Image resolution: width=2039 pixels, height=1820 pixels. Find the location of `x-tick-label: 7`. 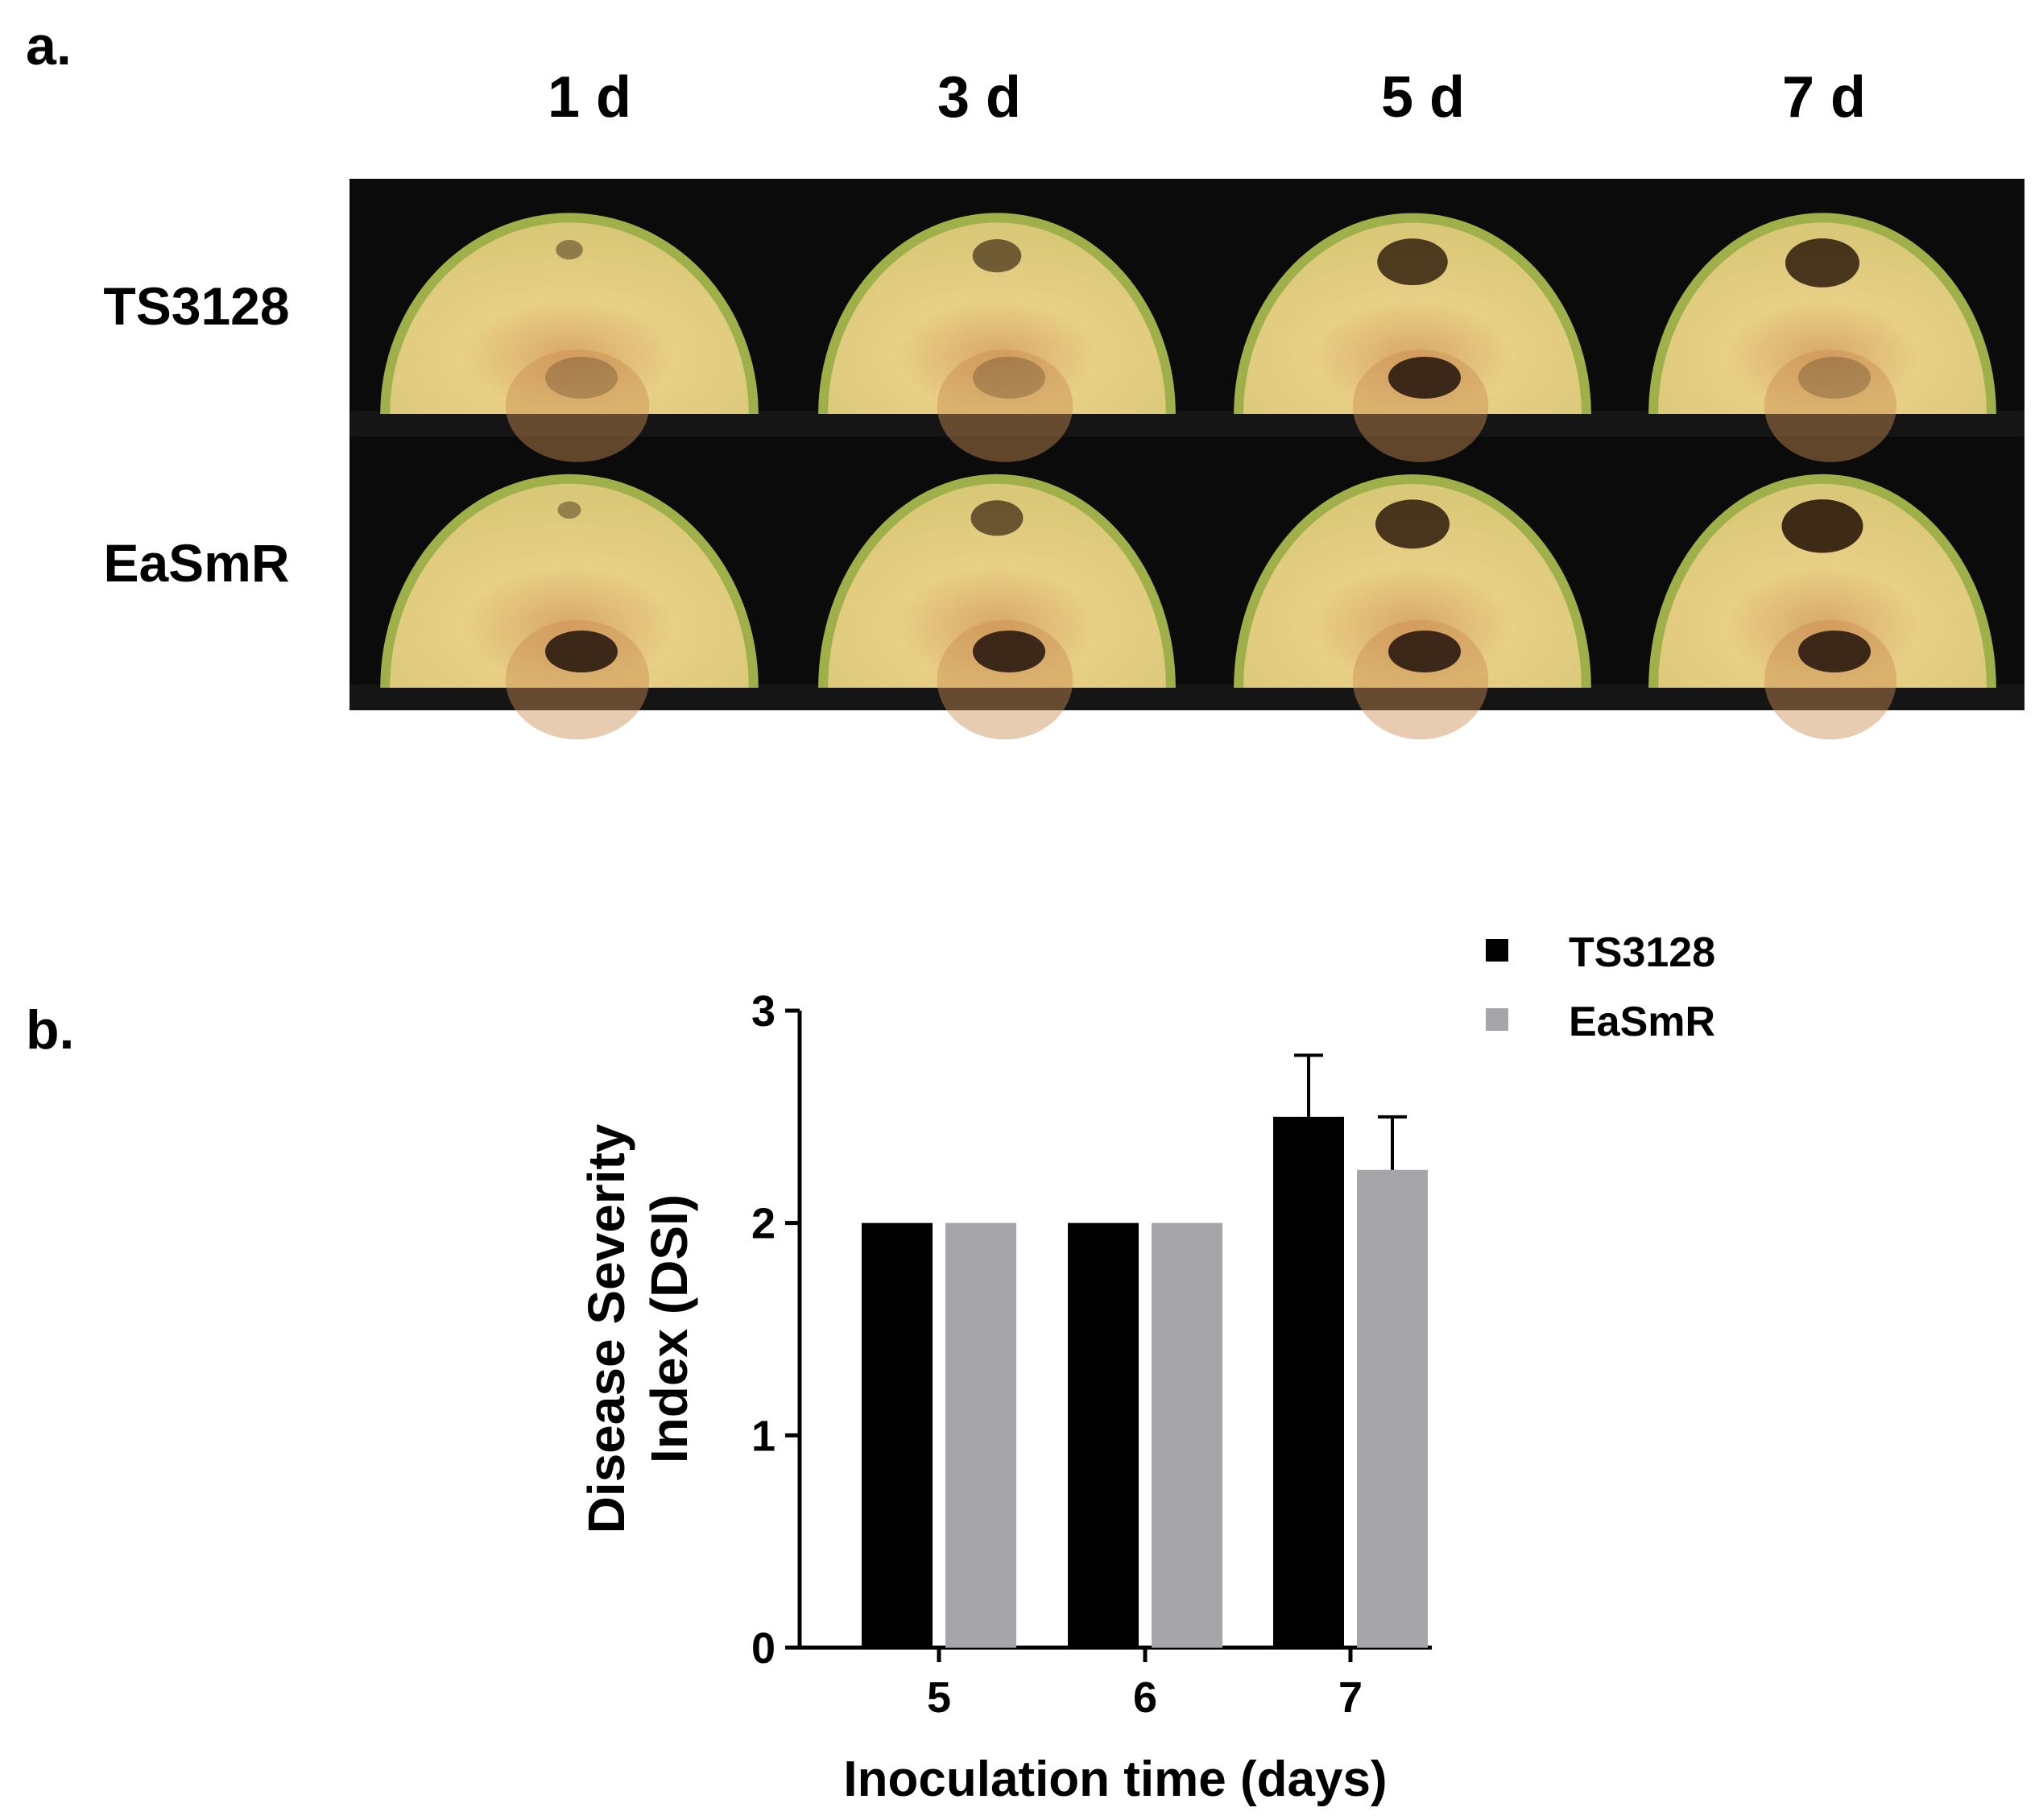

x-tick-label: 7 is located at coordinates (1350, 1697).